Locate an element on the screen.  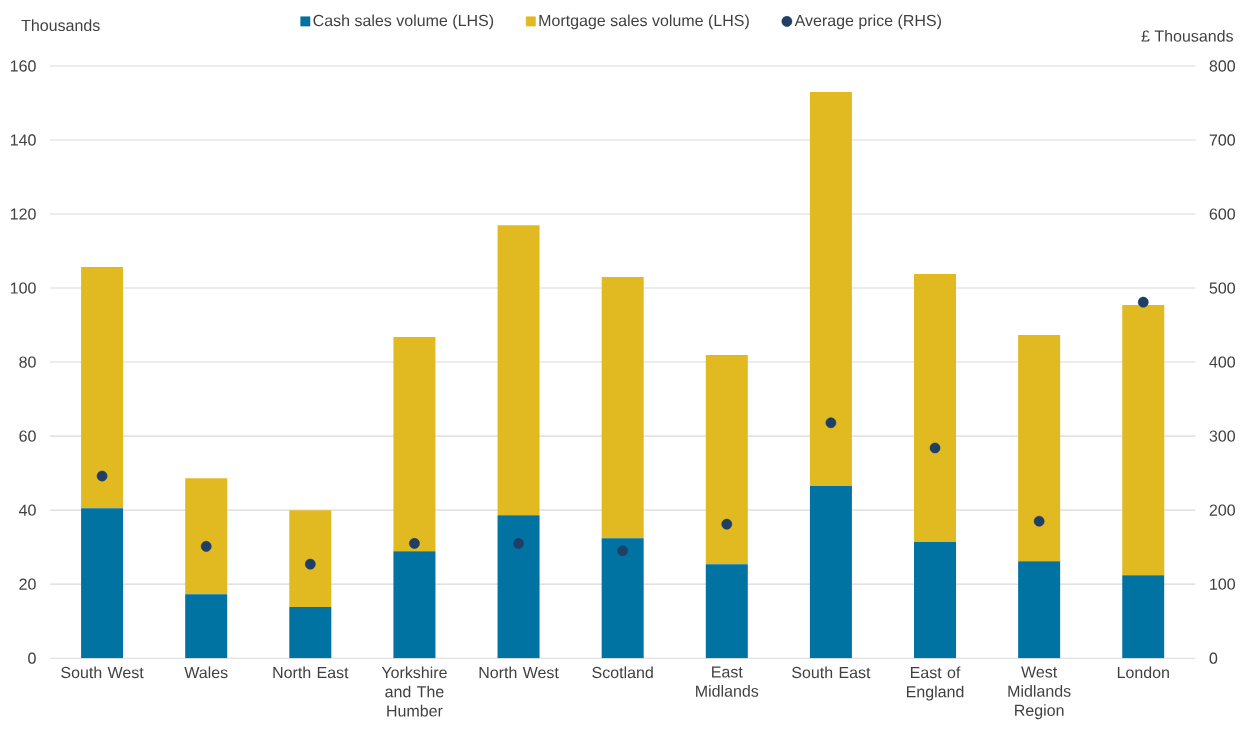
y-tick-label: 100 is located at coordinates (23, 288).